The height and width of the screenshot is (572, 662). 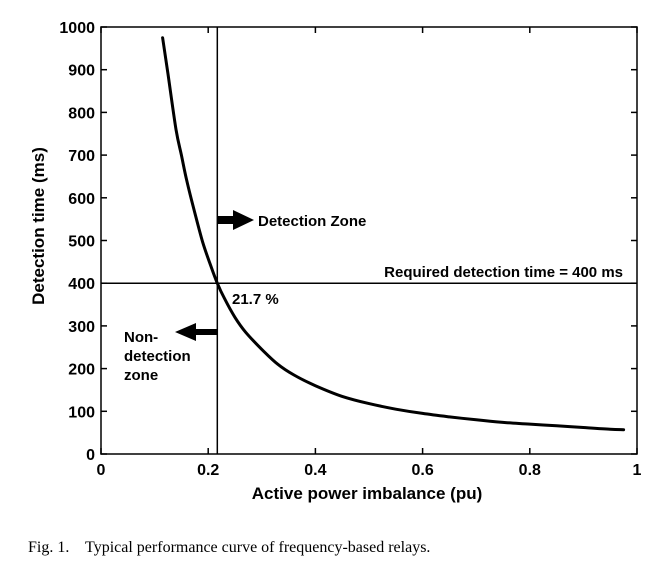 What do you see at coordinates (81, 199) in the screenshot?
I see `y-tick-label: 600` at bounding box center [81, 199].